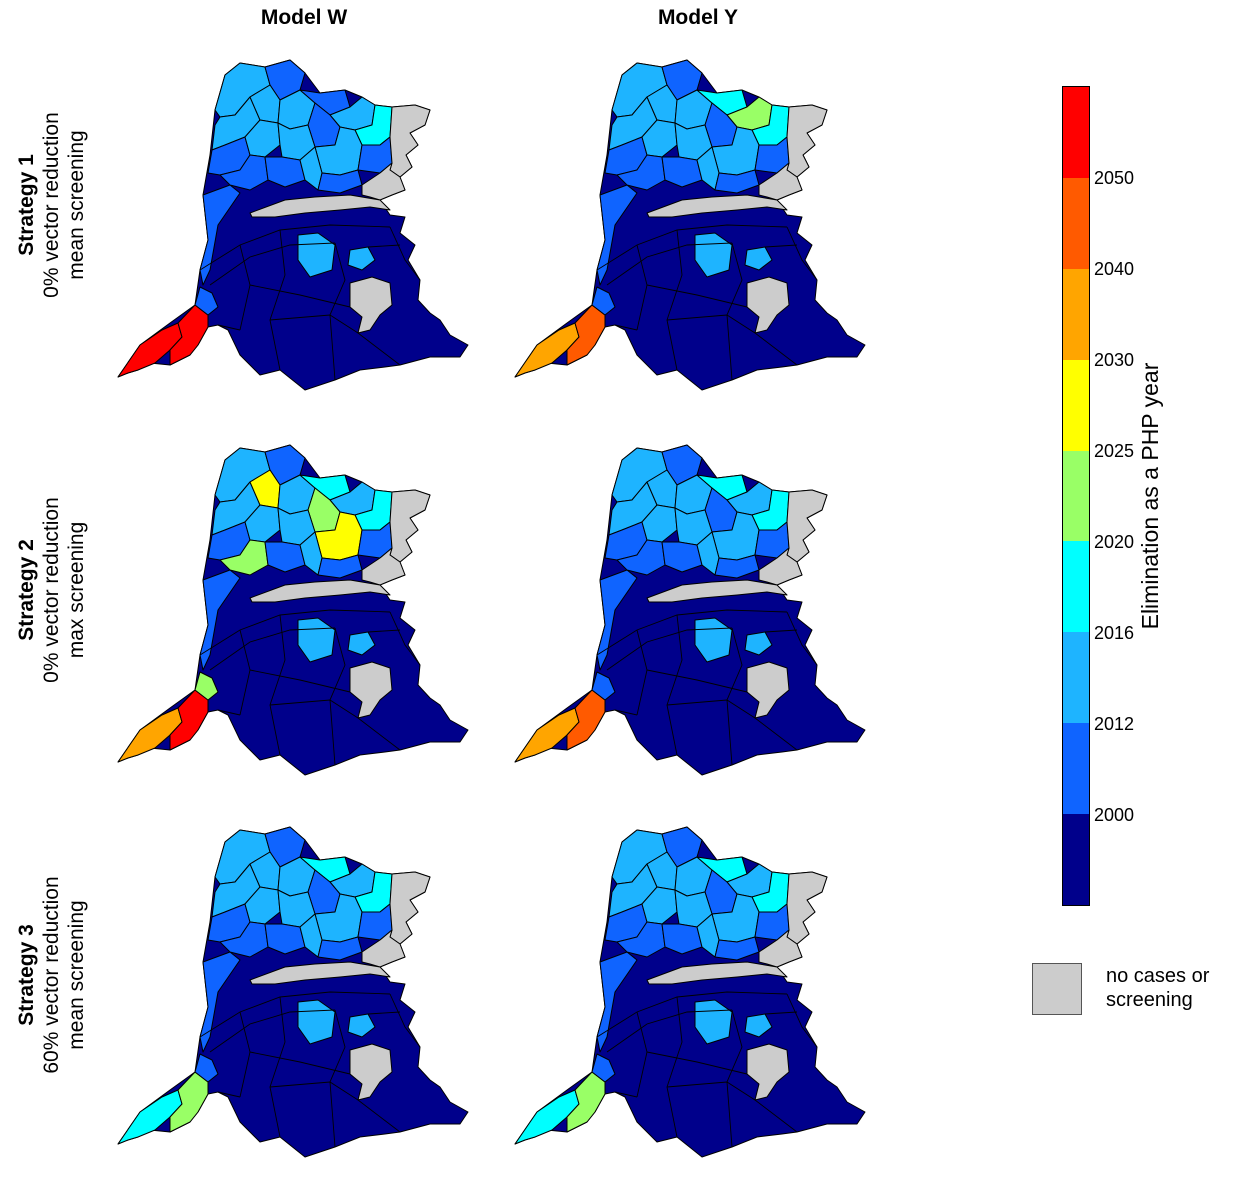 The width and height of the screenshot is (1236, 1187). Describe the element at coordinates (1114, 178) in the screenshot. I see `colorbar-tick: 2050` at that location.